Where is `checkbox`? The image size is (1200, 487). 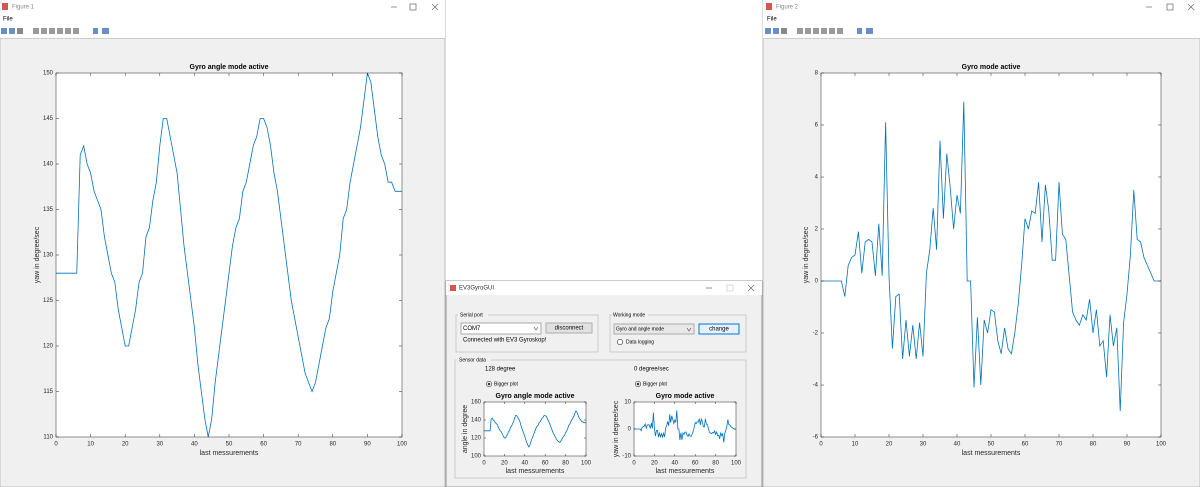
checkbox is located at coordinates (619, 341).